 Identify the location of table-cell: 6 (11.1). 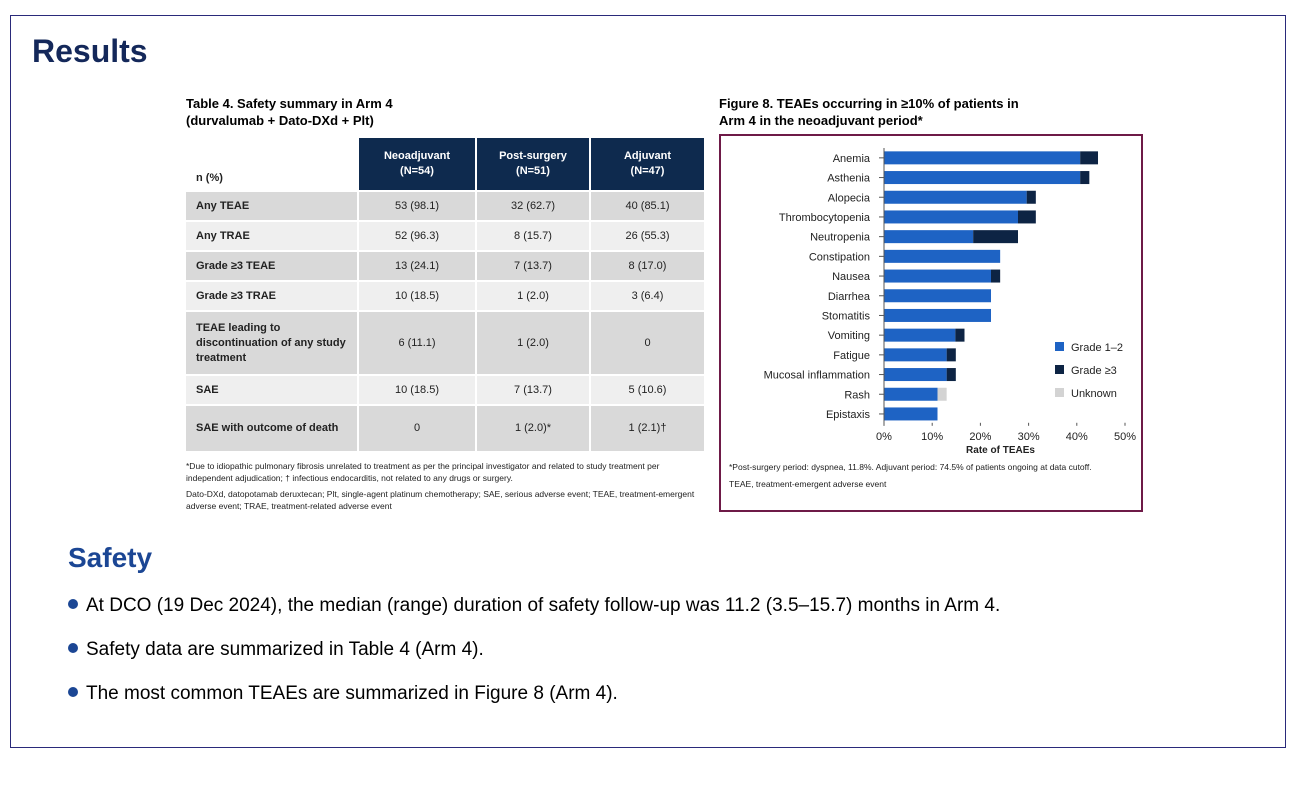
(416, 342).